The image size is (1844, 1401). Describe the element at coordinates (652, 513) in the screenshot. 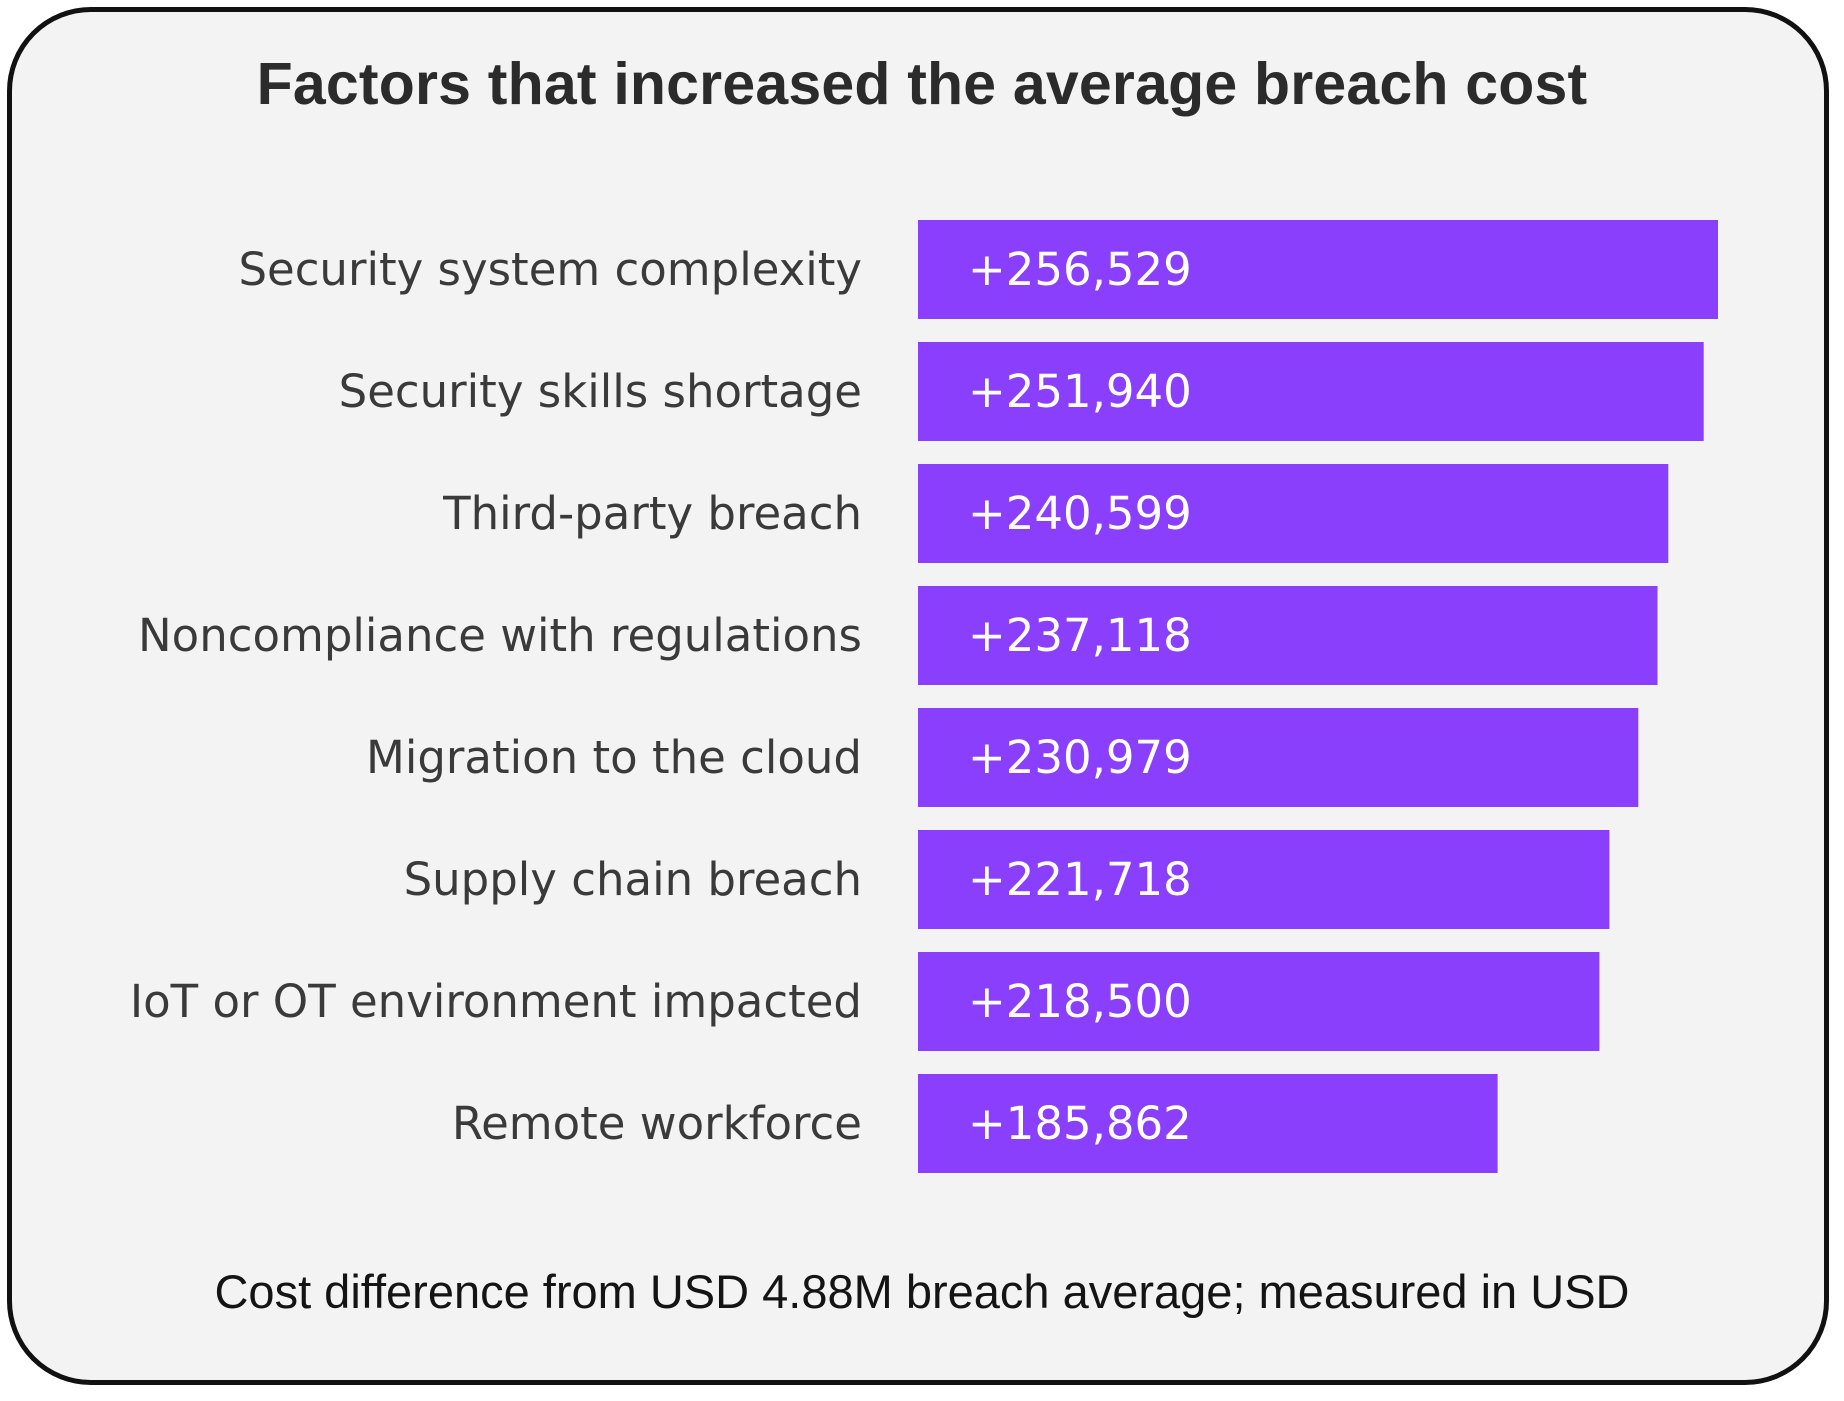

I see `category-label: Third-party breach` at that location.